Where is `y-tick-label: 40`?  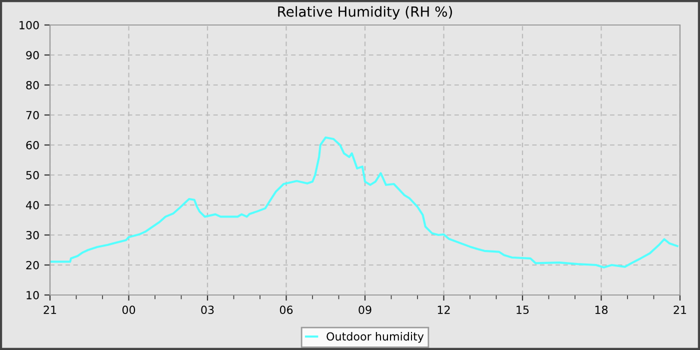 y-tick-label: 40 is located at coordinates (32, 205).